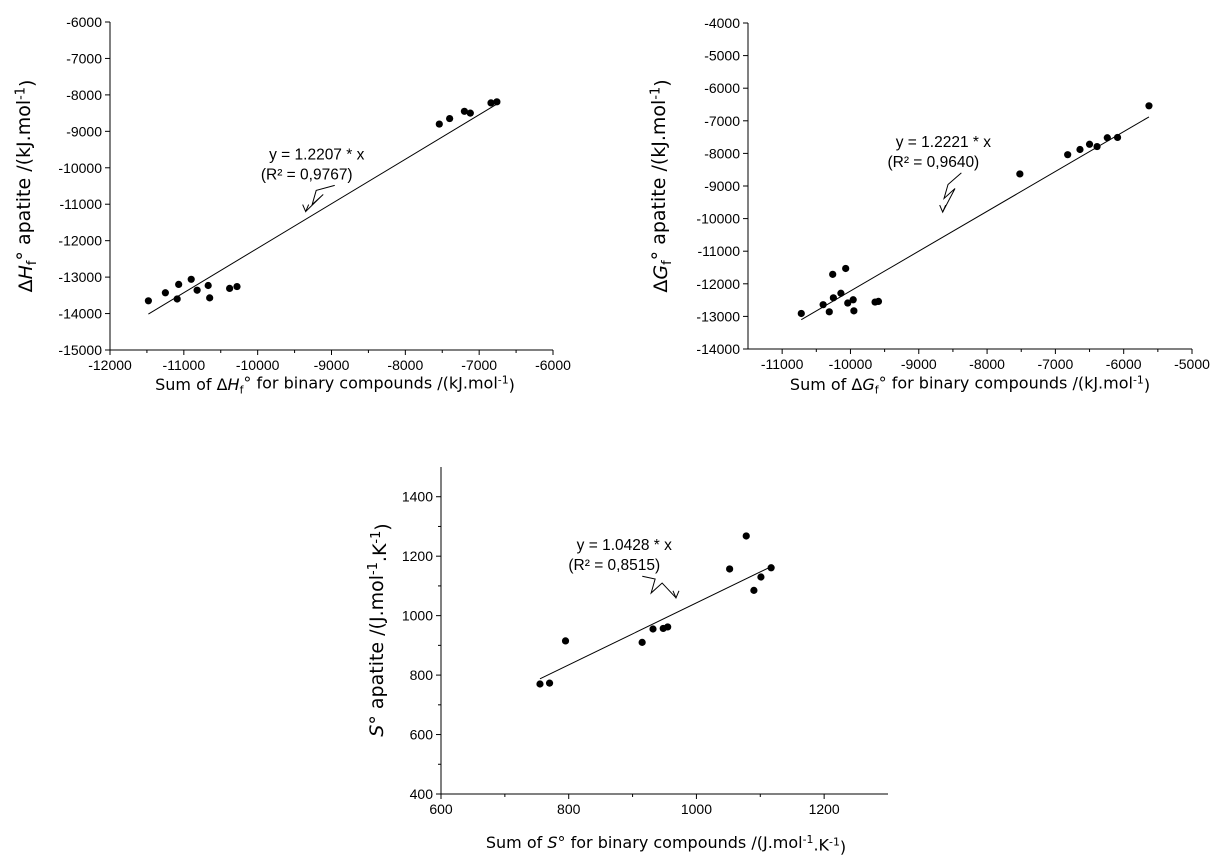 The height and width of the screenshot is (857, 1219). I want to click on y-tick-label: 1000, so click(417, 616).